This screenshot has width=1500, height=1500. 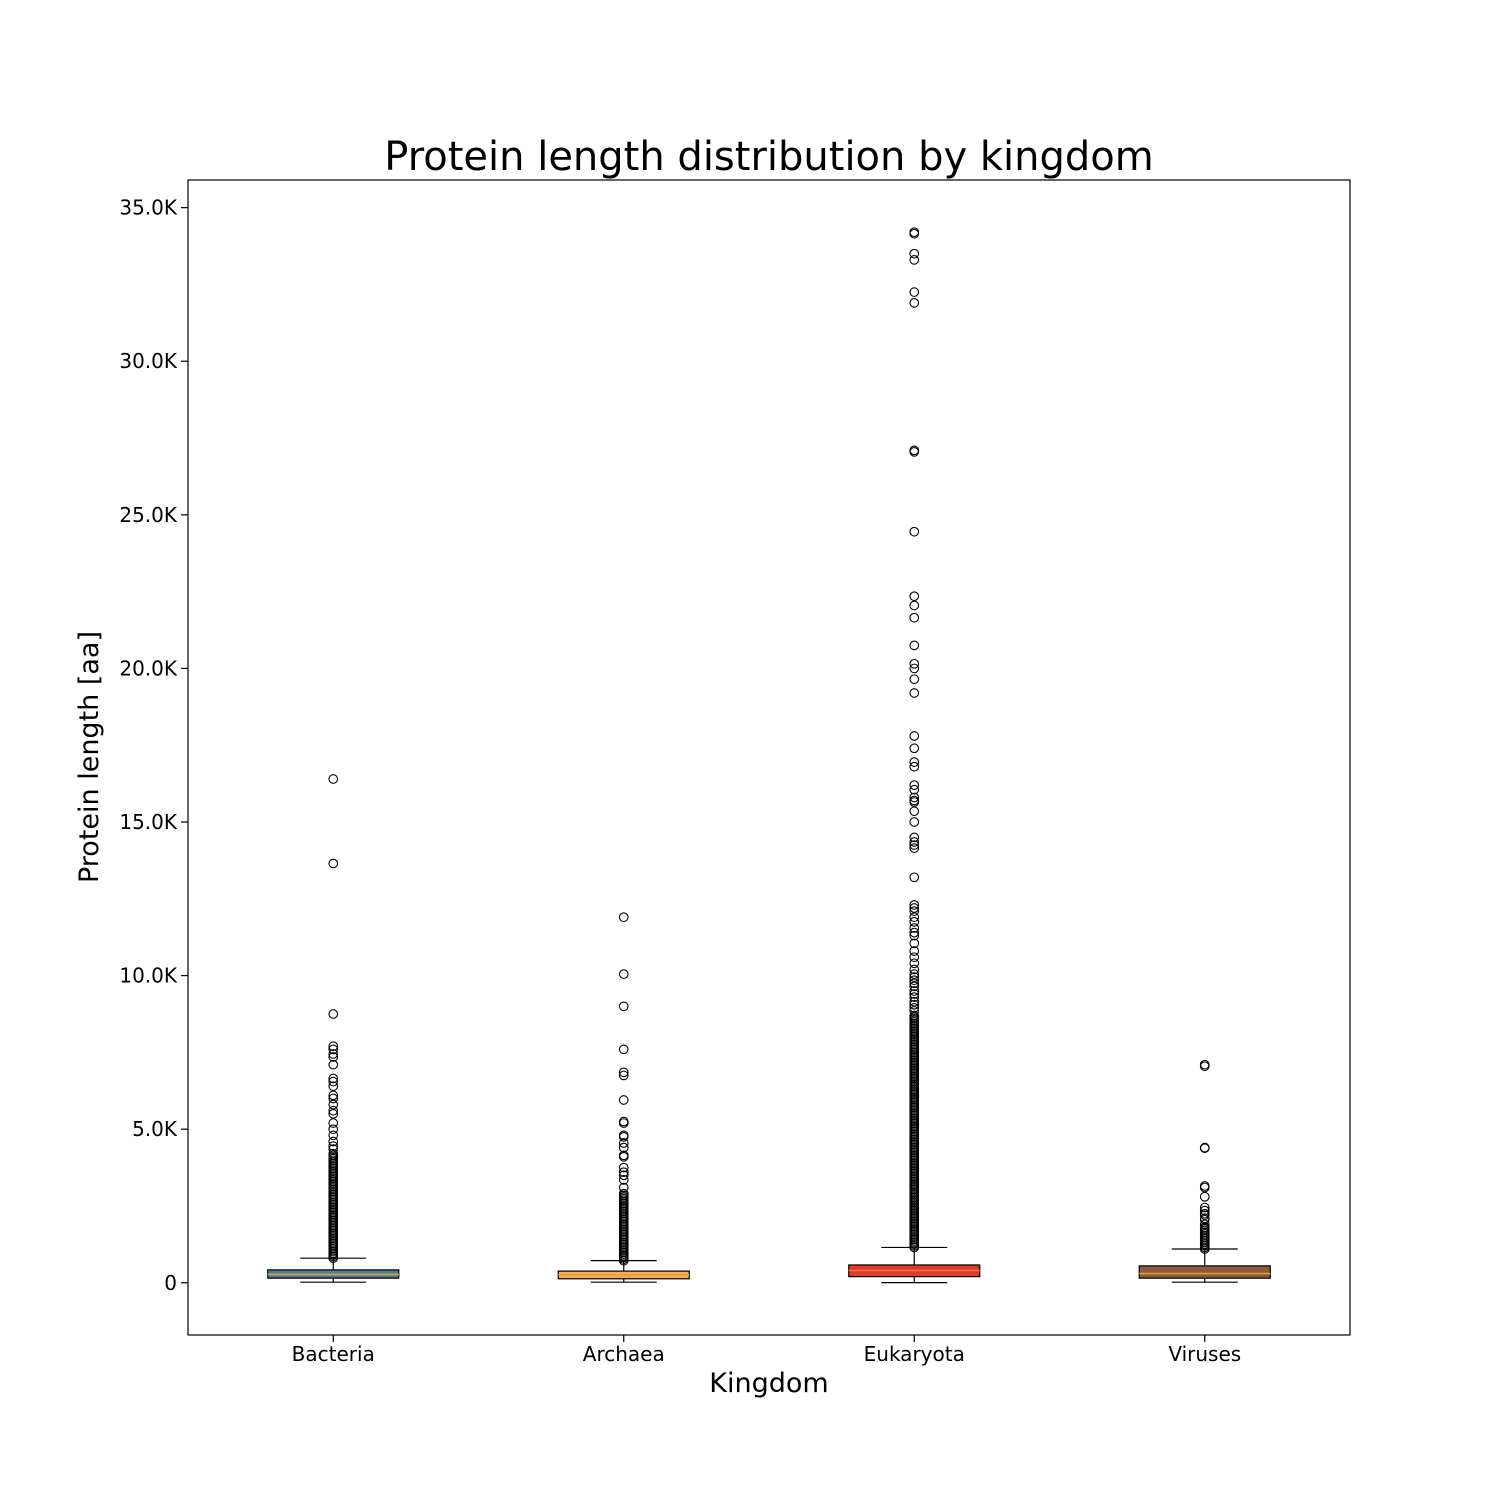 What do you see at coordinates (768, 157) in the screenshot?
I see `chart-title: Protein length distribution by kingdom` at bounding box center [768, 157].